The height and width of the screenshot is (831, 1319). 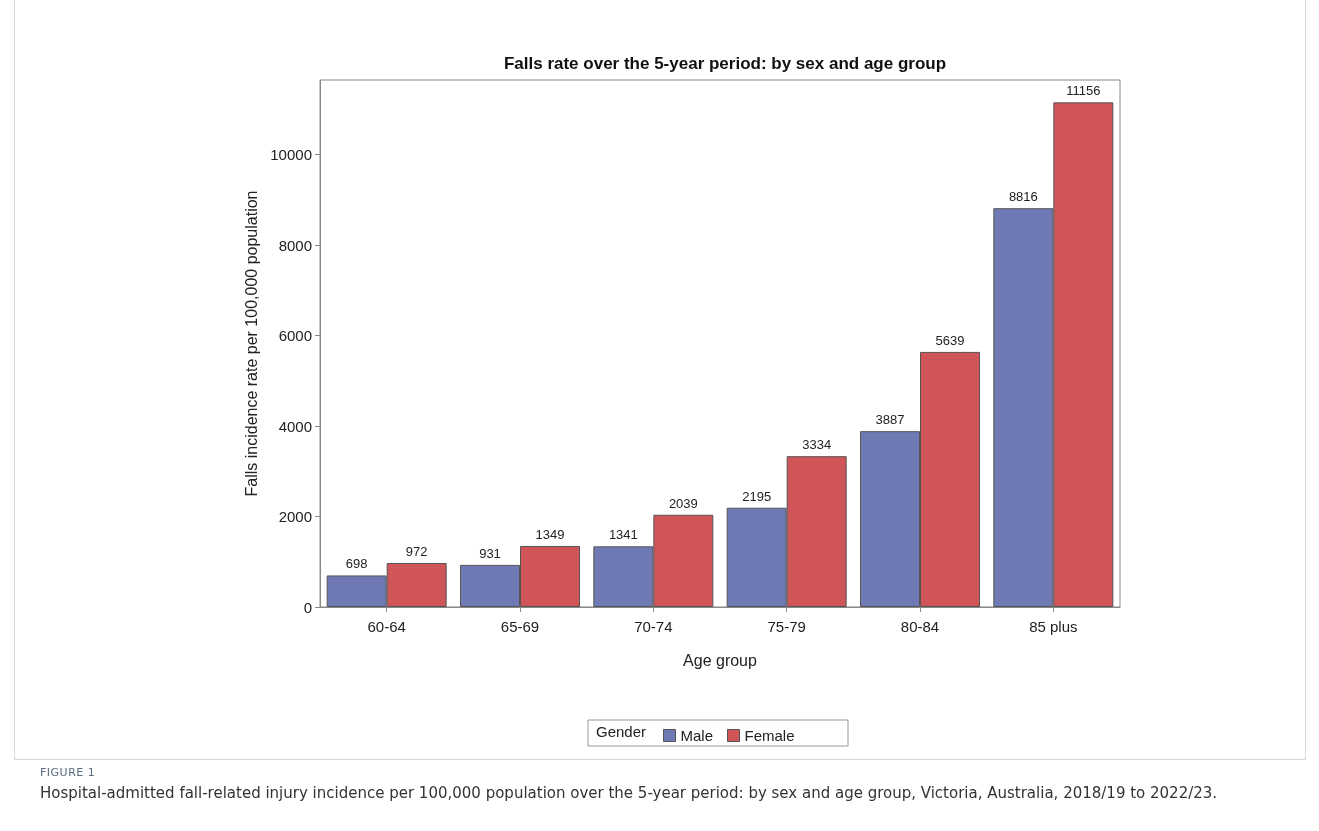 What do you see at coordinates (817, 445) in the screenshot?
I see `data-label: 3334` at bounding box center [817, 445].